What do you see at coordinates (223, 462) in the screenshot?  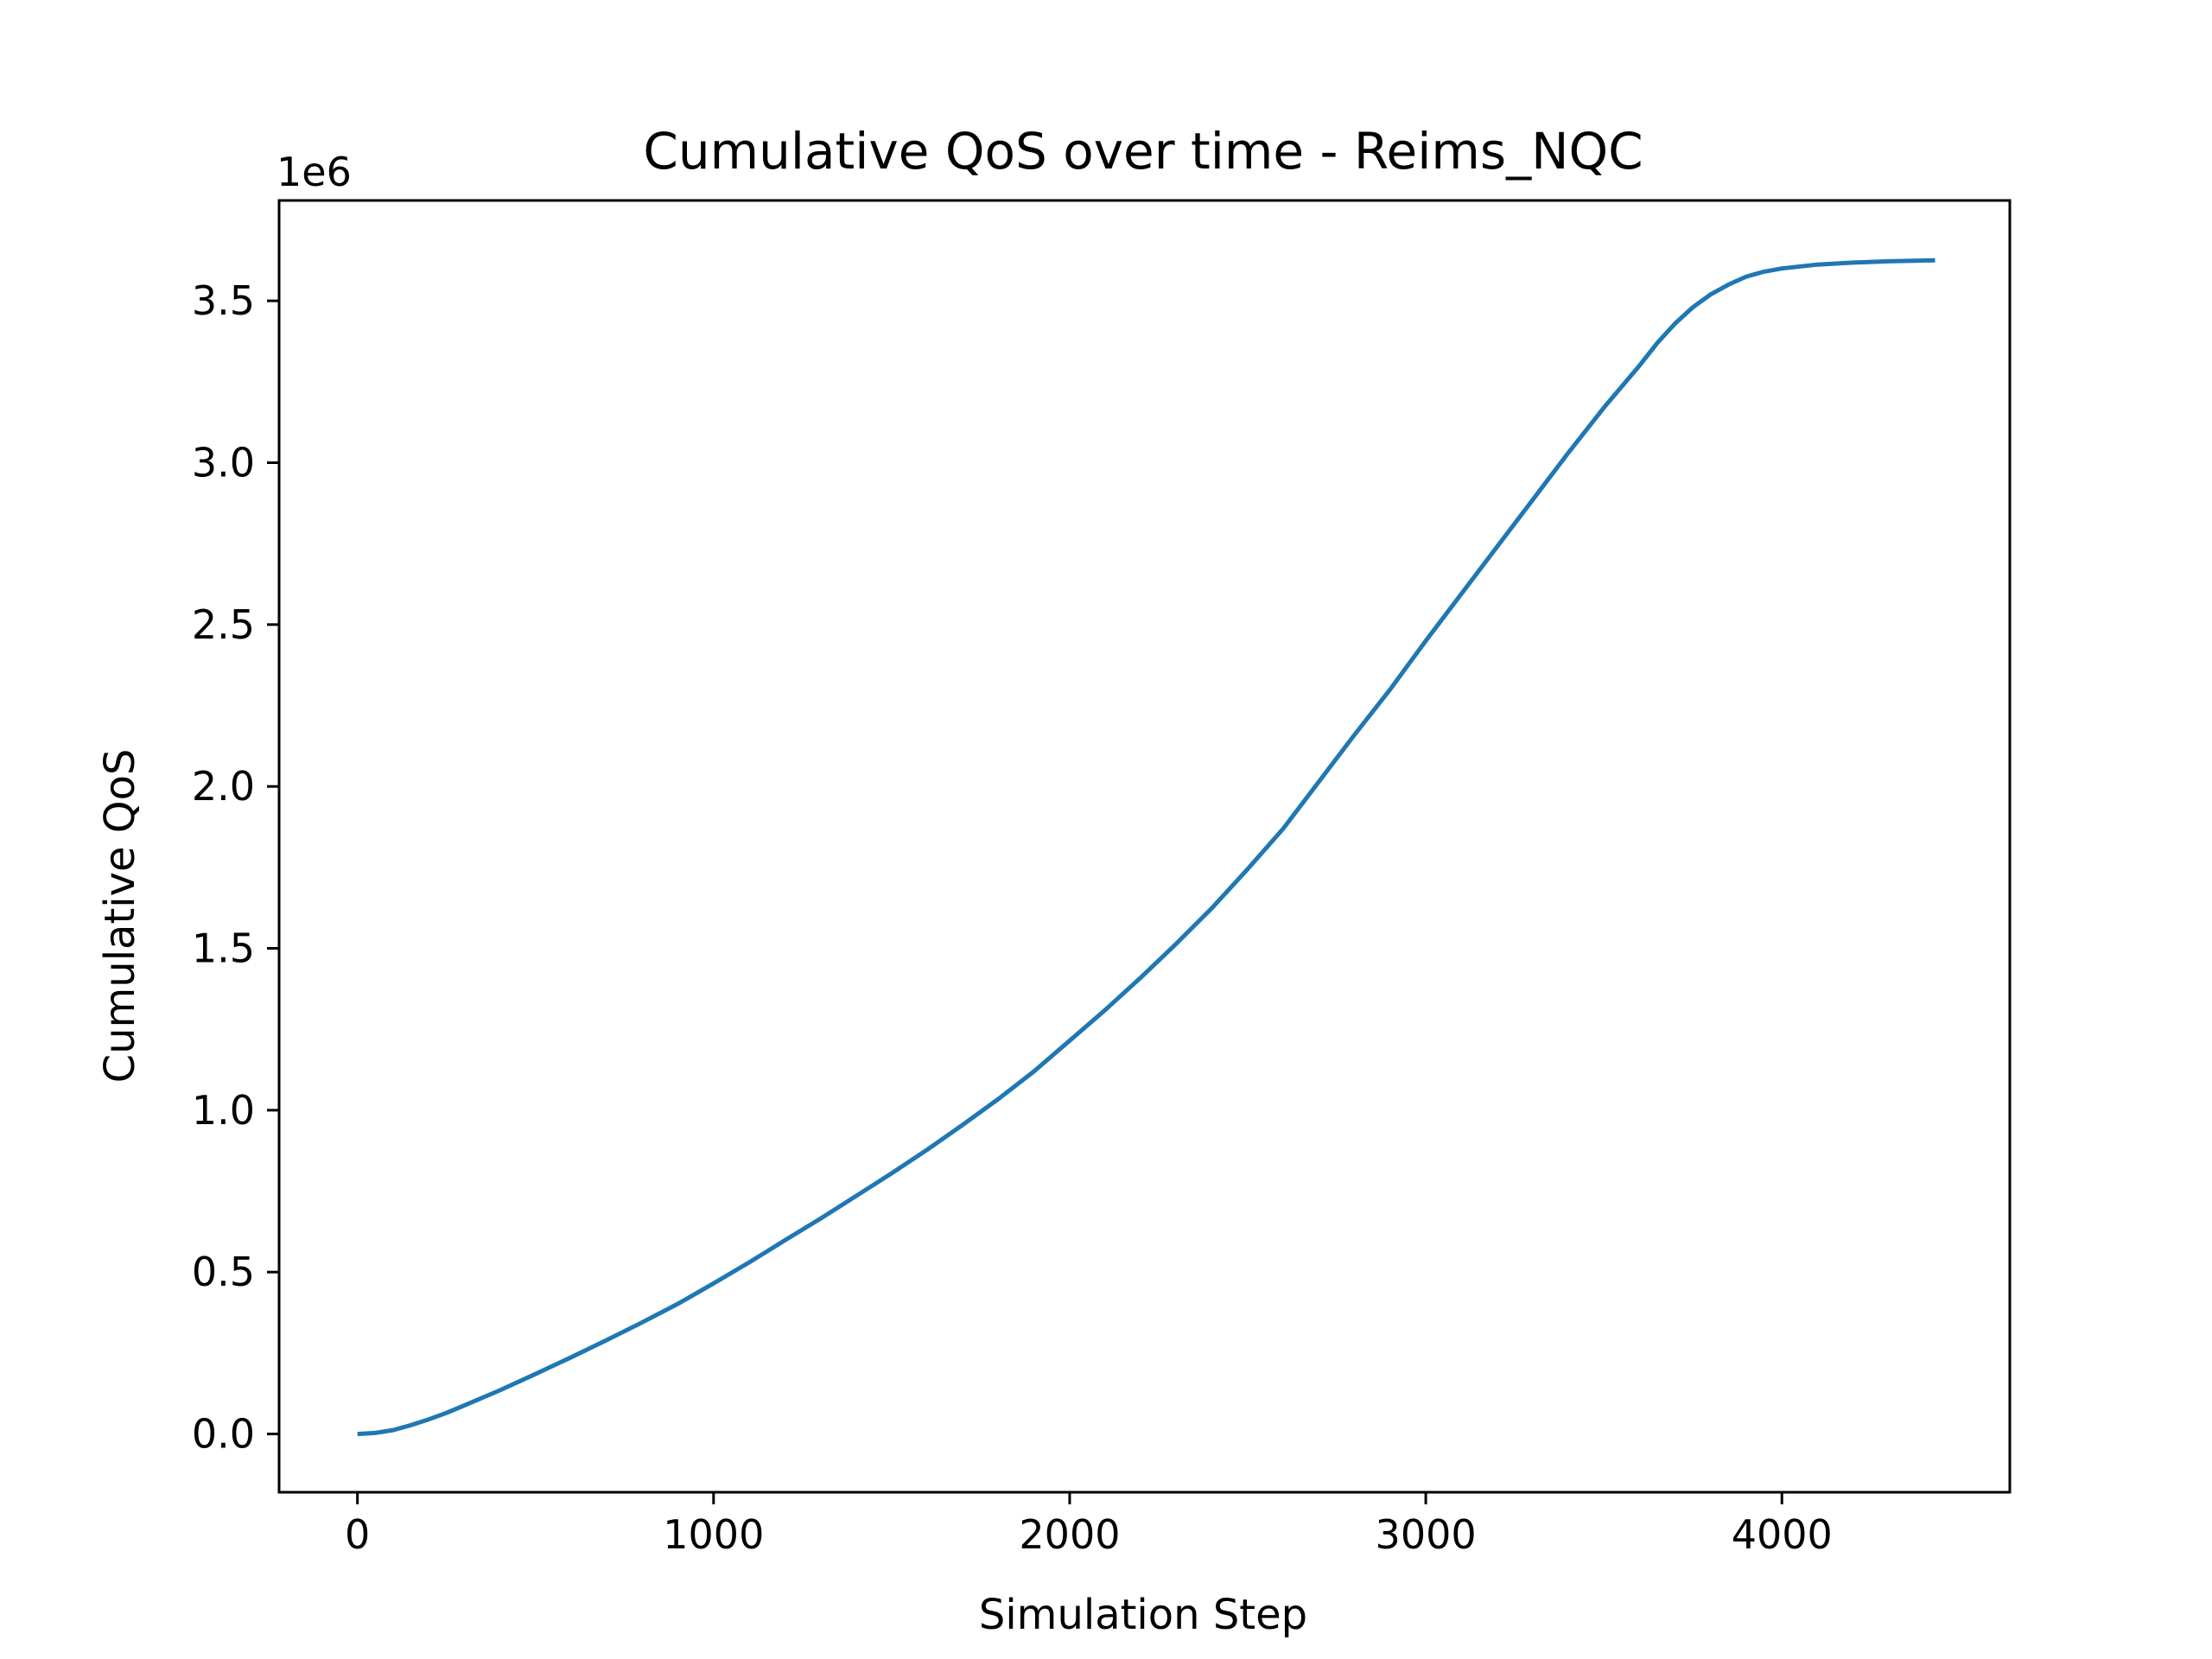 I see `y-tick-label: 3.0` at bounding box center [223, 462].